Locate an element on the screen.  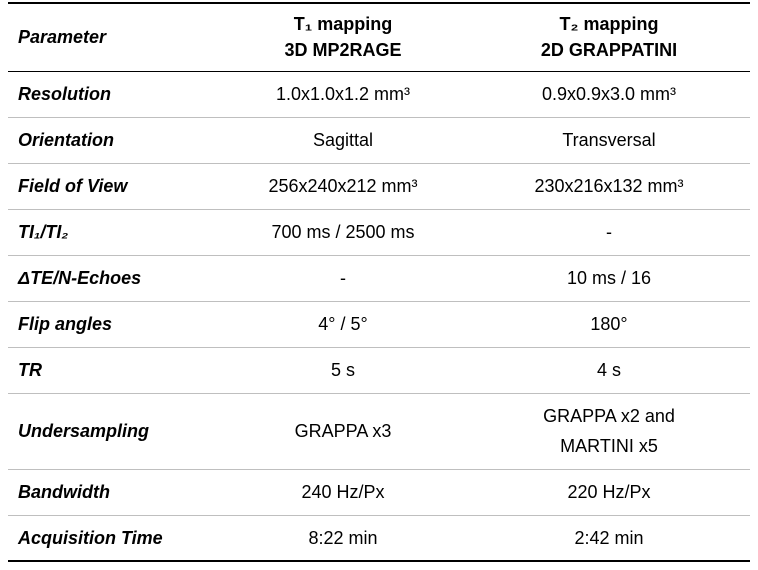
value-cell: 0.9x0.9x3.0 mm³ is located at coordinates (609, 94).